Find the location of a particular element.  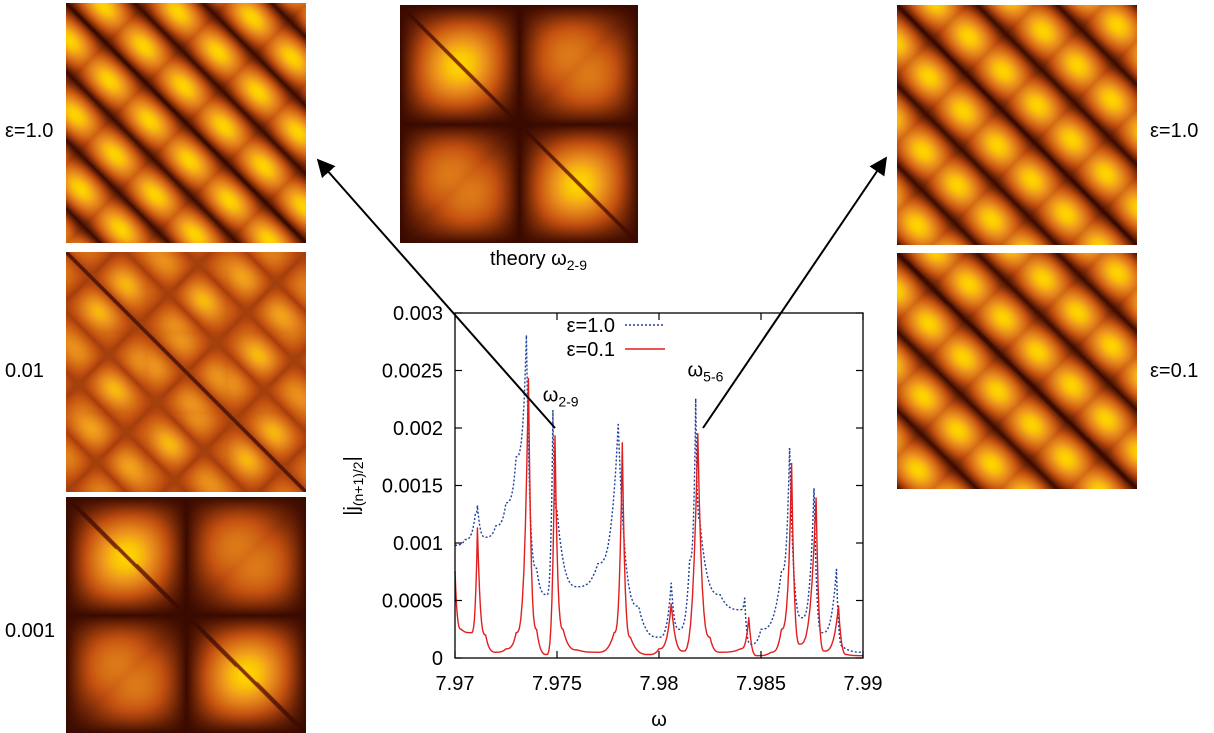

y-tick-label-5: 0.0025 is located at coordinates (412, 372).